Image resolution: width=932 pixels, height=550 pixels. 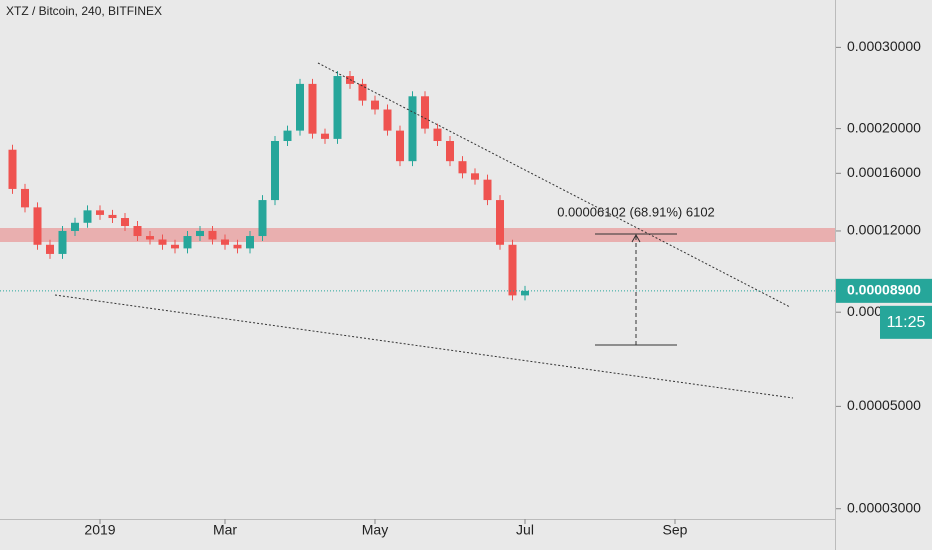 What do you see at coordinates (375, 530) in the screenshot?
I see `x-tick-label: May` at bounding box center [375, 530].